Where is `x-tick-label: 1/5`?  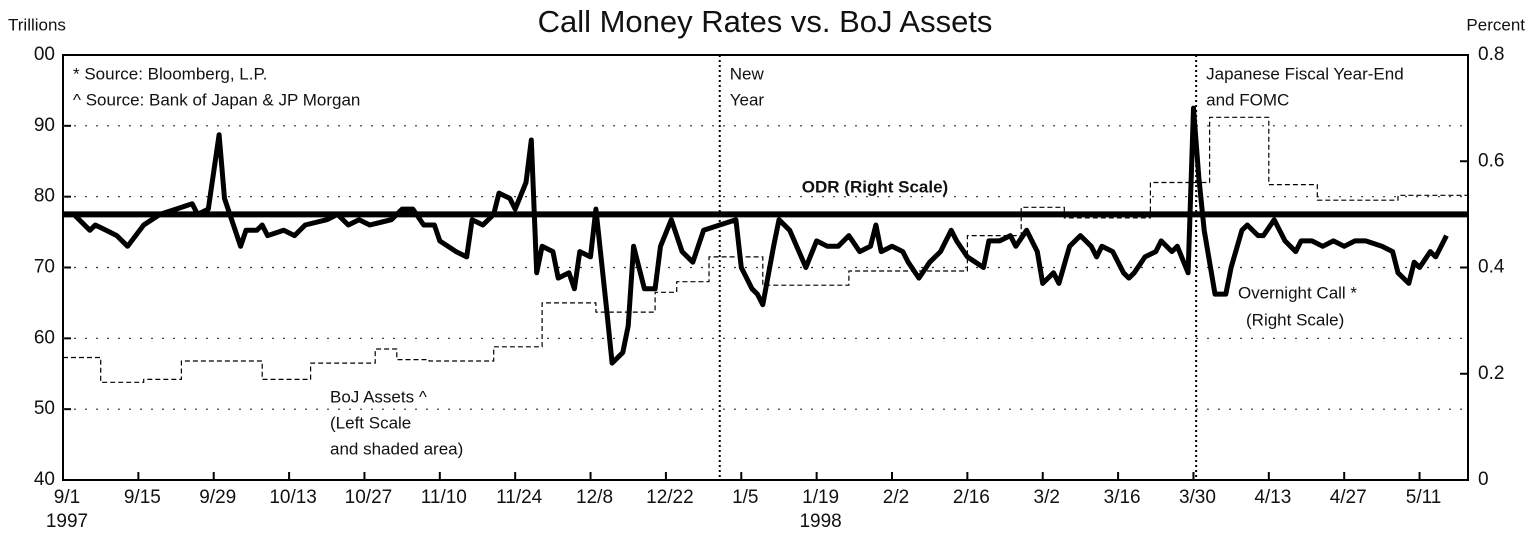 x-tick-label: 1/5 is located at coordinates (745, 497).